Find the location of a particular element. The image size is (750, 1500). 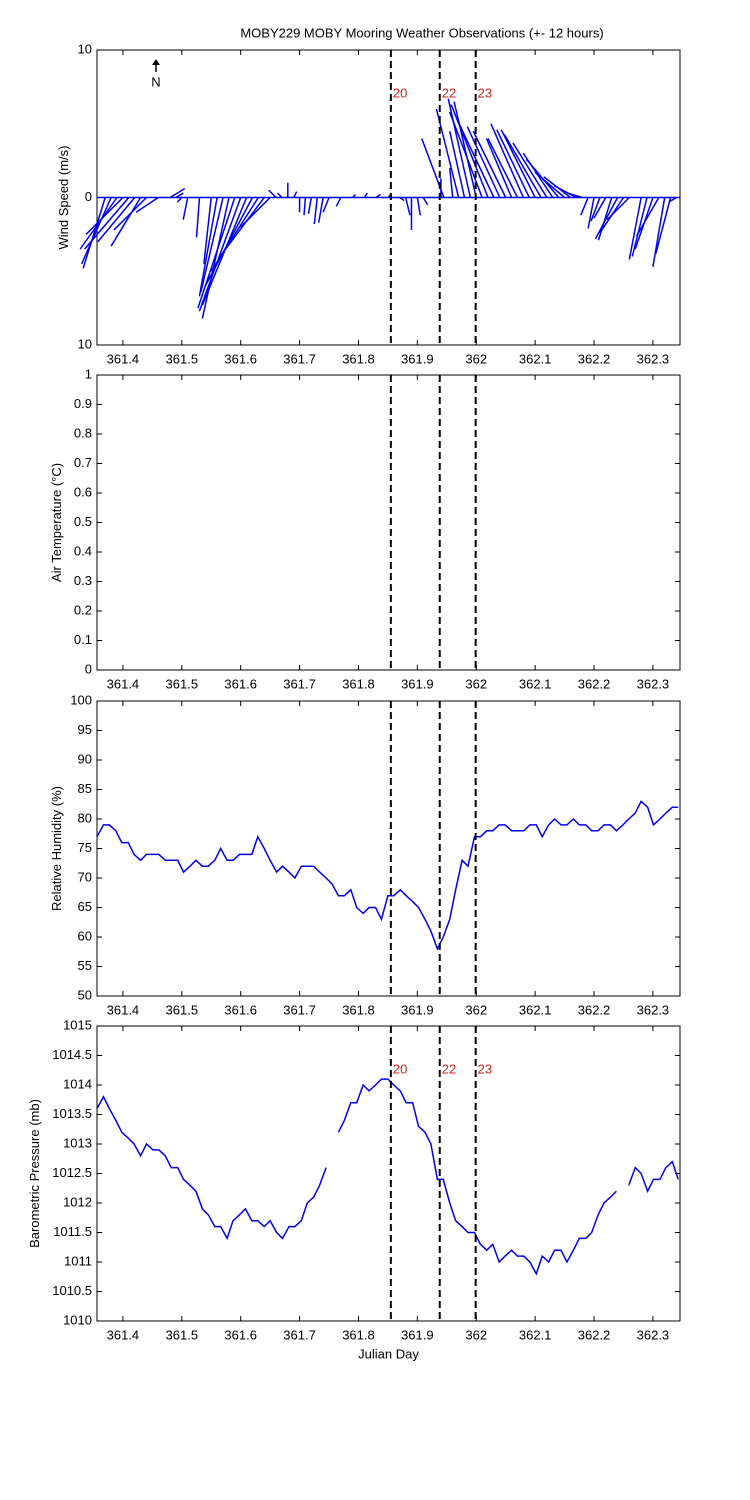

y-tick-label: 85 is located at coordinates (85, 788).